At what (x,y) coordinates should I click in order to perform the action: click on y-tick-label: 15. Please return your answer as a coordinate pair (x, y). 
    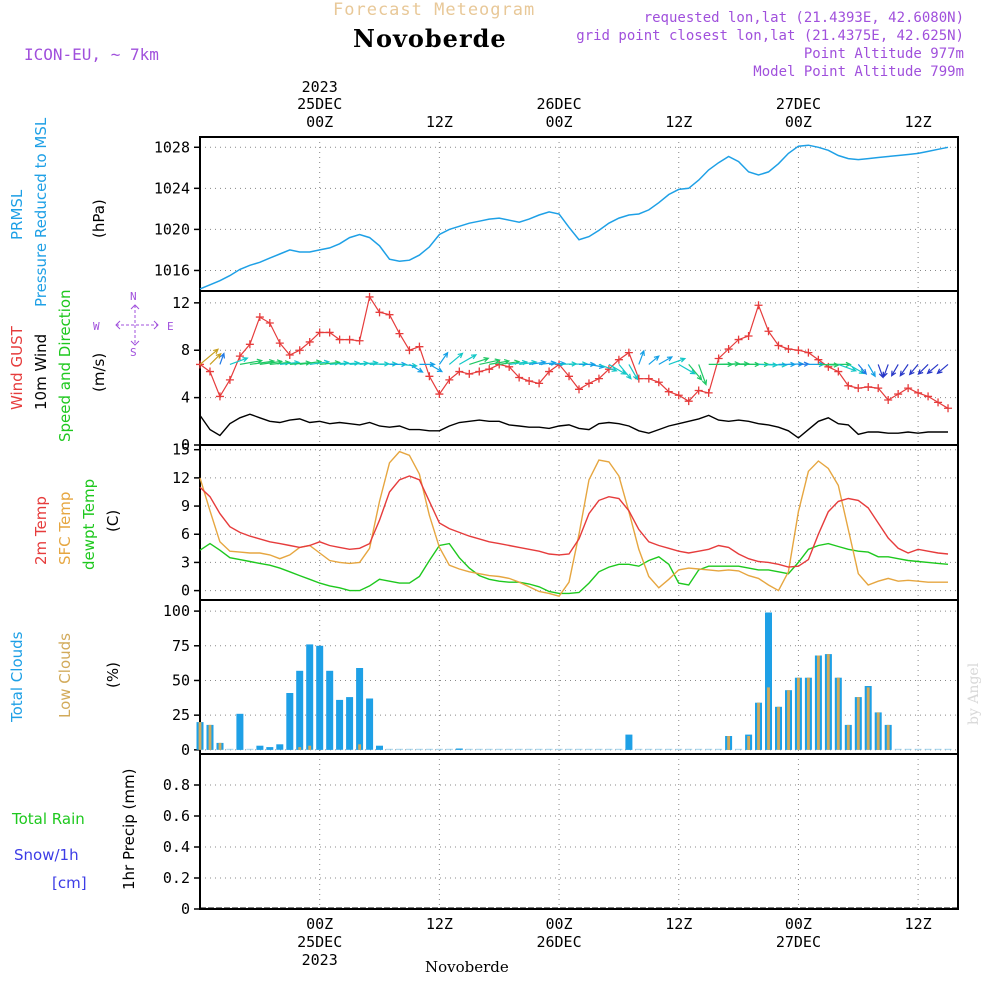
    Looking at the image, I should click on (181, 450).